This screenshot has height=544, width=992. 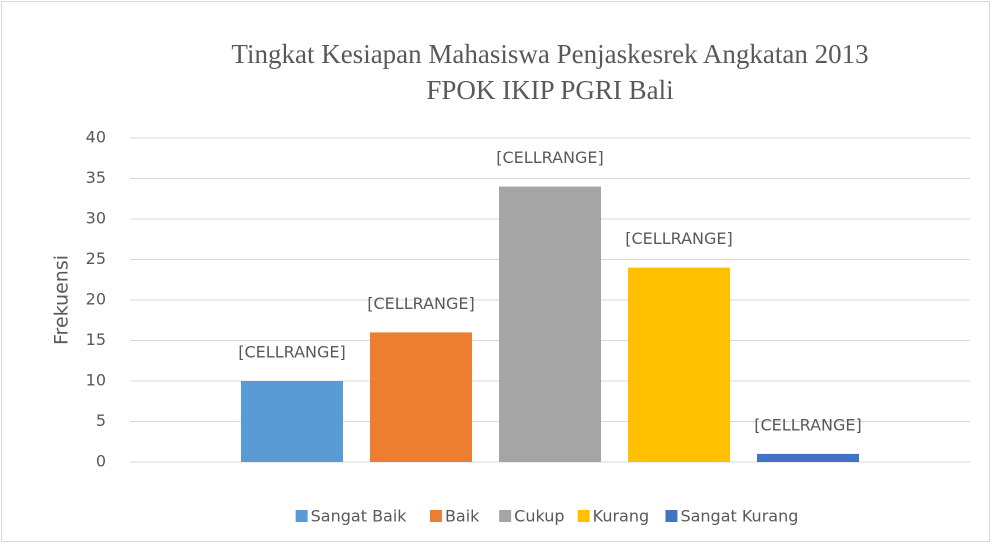 What do you see at coordinates (739, 516) in the screenshot?
I see `legend-label: Sangat Kurang` at bounding box center [739, 516].